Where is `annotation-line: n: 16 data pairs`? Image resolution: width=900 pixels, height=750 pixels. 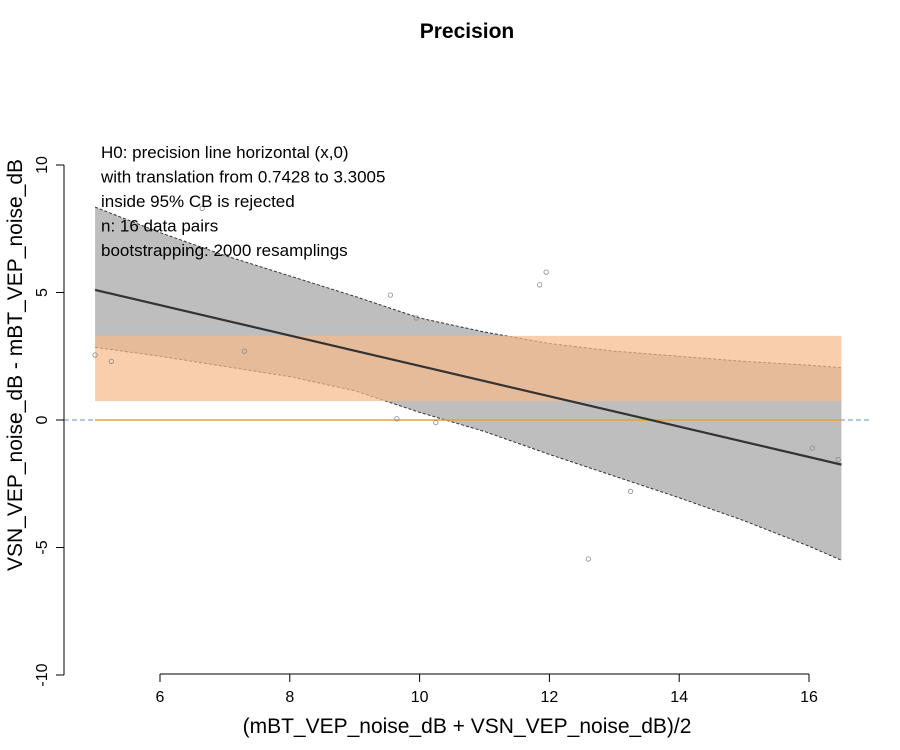
annotation-line: n: 16 data pairs is located at coordinates (159, 226).